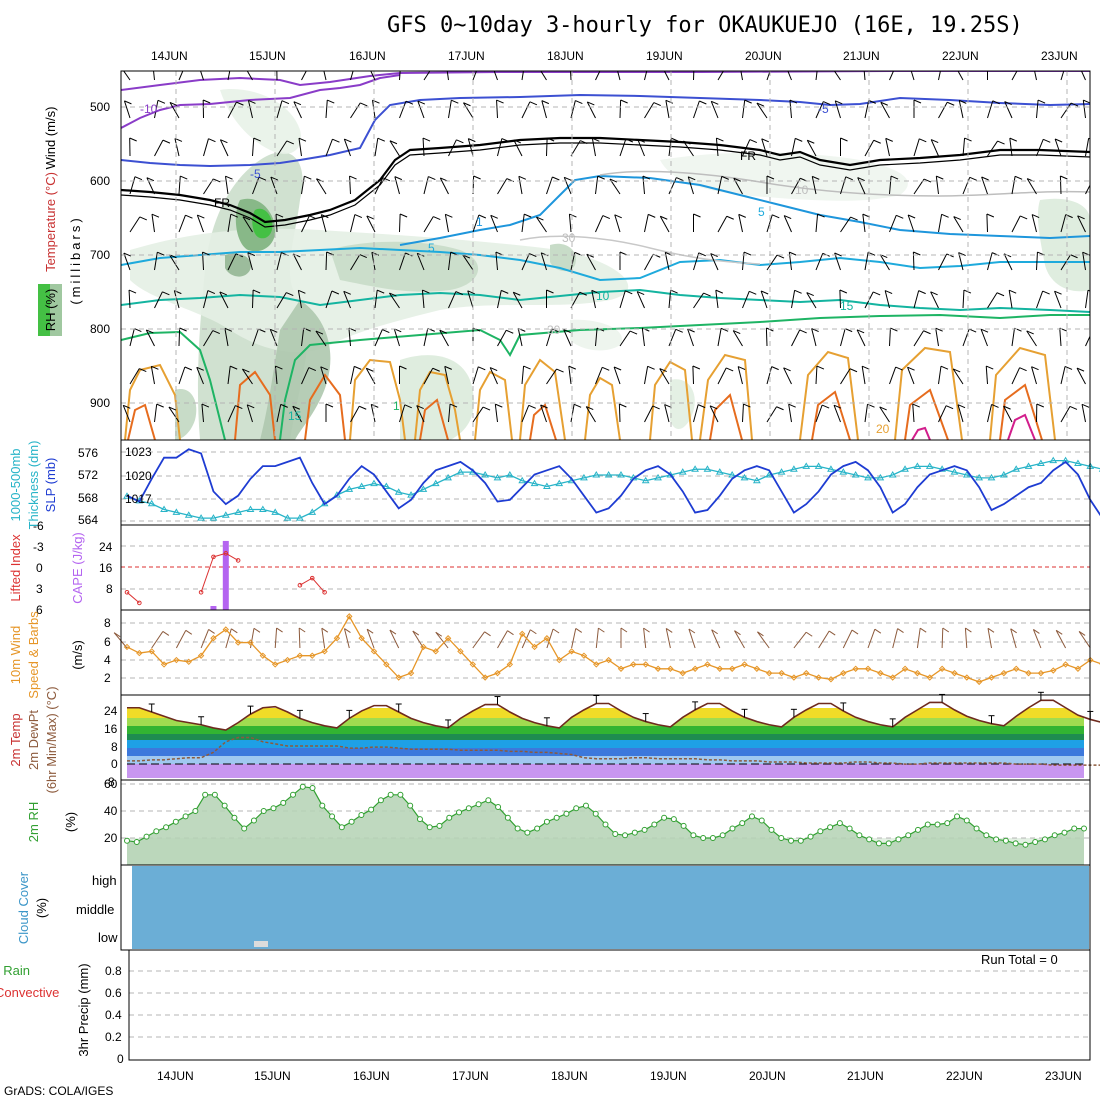  What do you see at coordinates (33, 740) in the screenshot?
I see `temp-label-2: 2m DewPt` at bounding box center [33, 740].